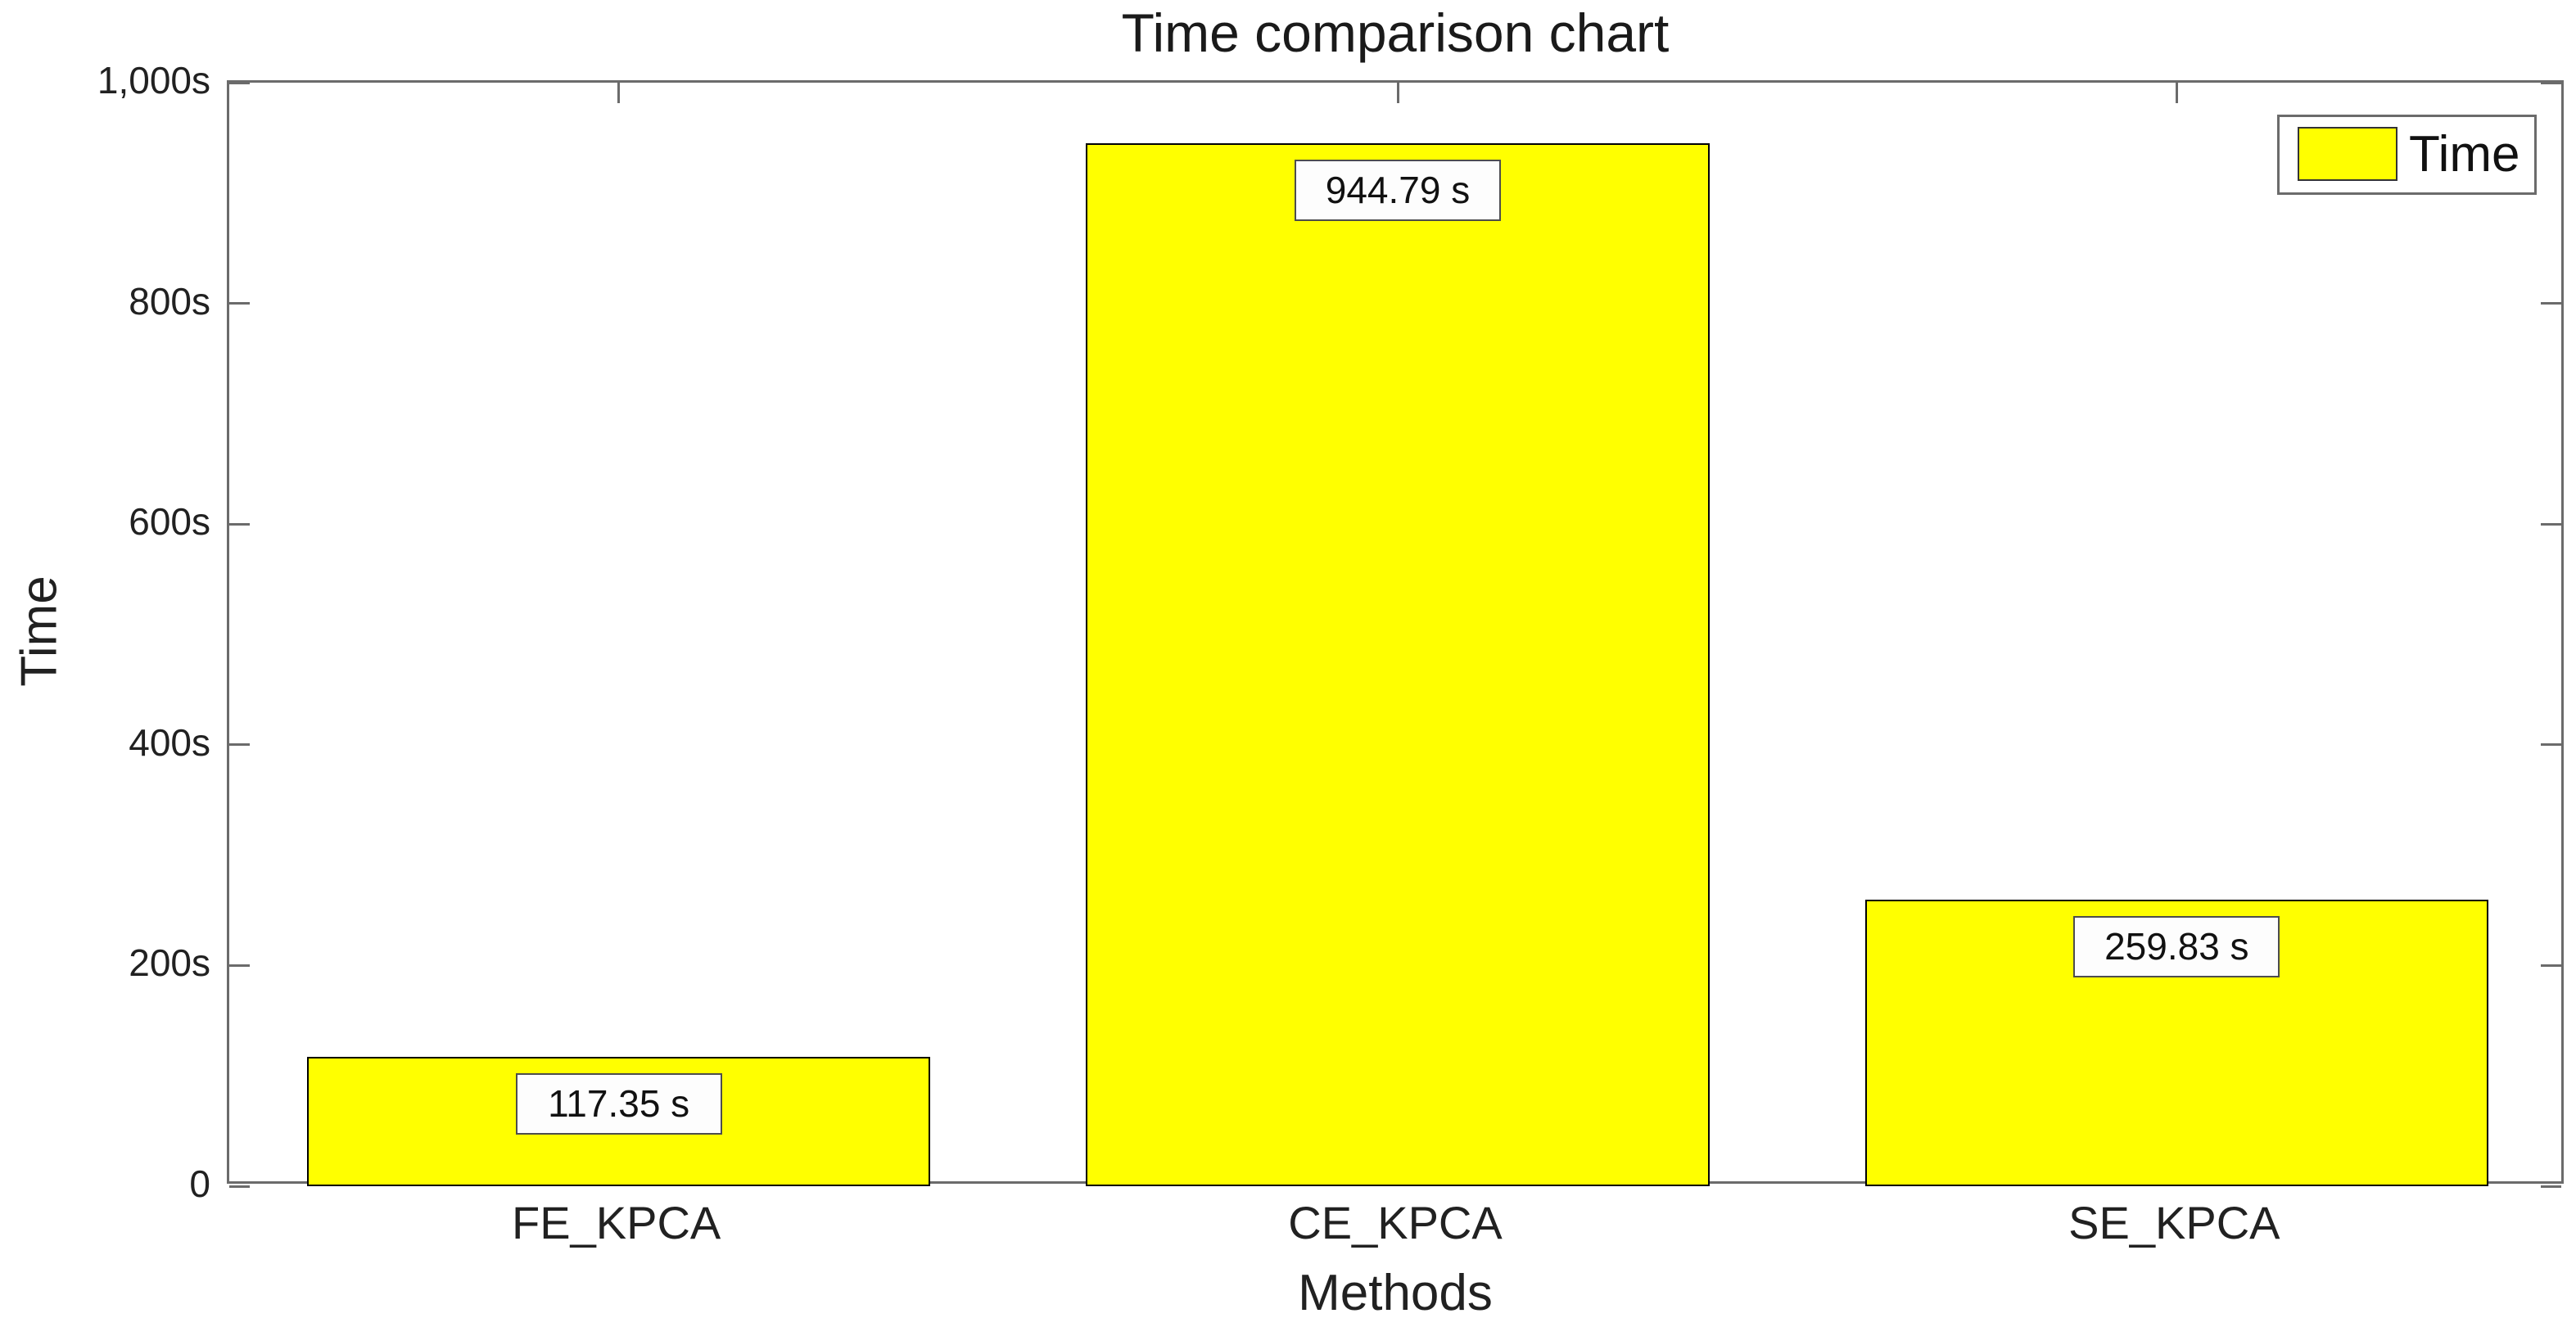 Image resolution: width=2576 pixels, height=1327 pixels. Describe the element at coordinates (2176, 946) in the screenshot. I see `bar-value-label: 259.83 s` at that location.